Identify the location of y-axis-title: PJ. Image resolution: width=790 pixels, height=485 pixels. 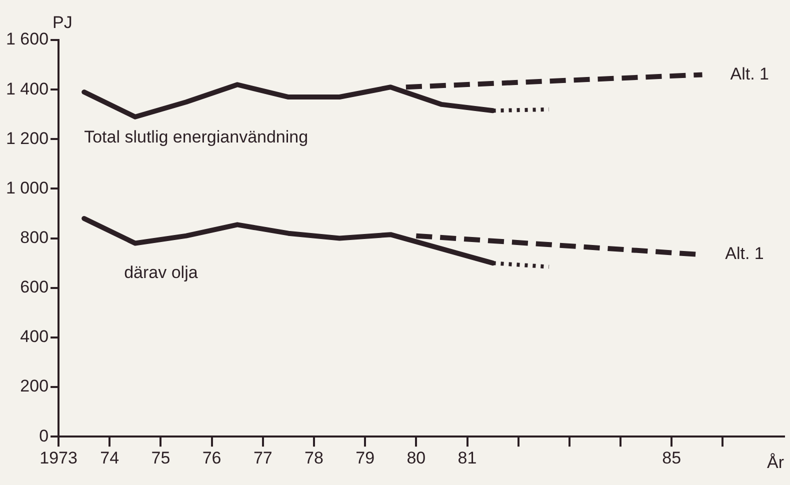
(62, 22).